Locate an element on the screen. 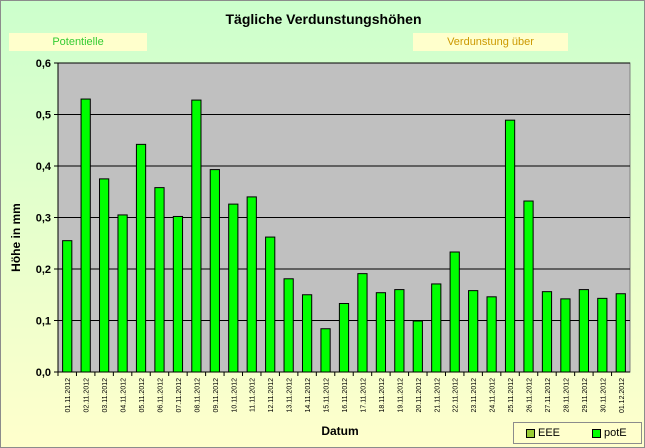  y-tick-label: 0,3 is located at coordinates (43, 219).